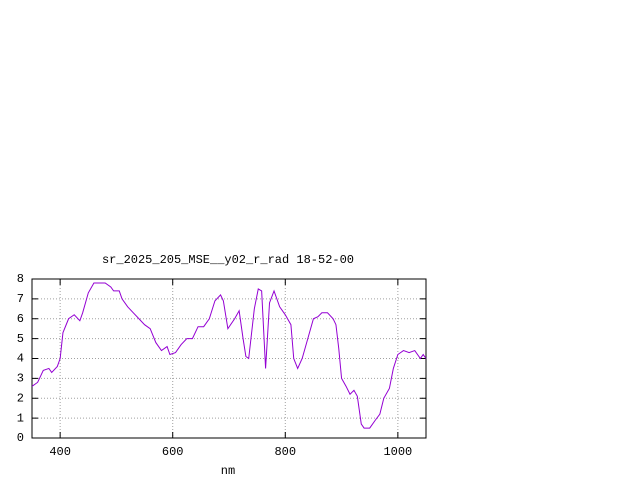 This screenshot has width=640, height=480. Describe the element at coordinates (228, 471) in the screenshot. I see `x-axis-label: nm` at that location.